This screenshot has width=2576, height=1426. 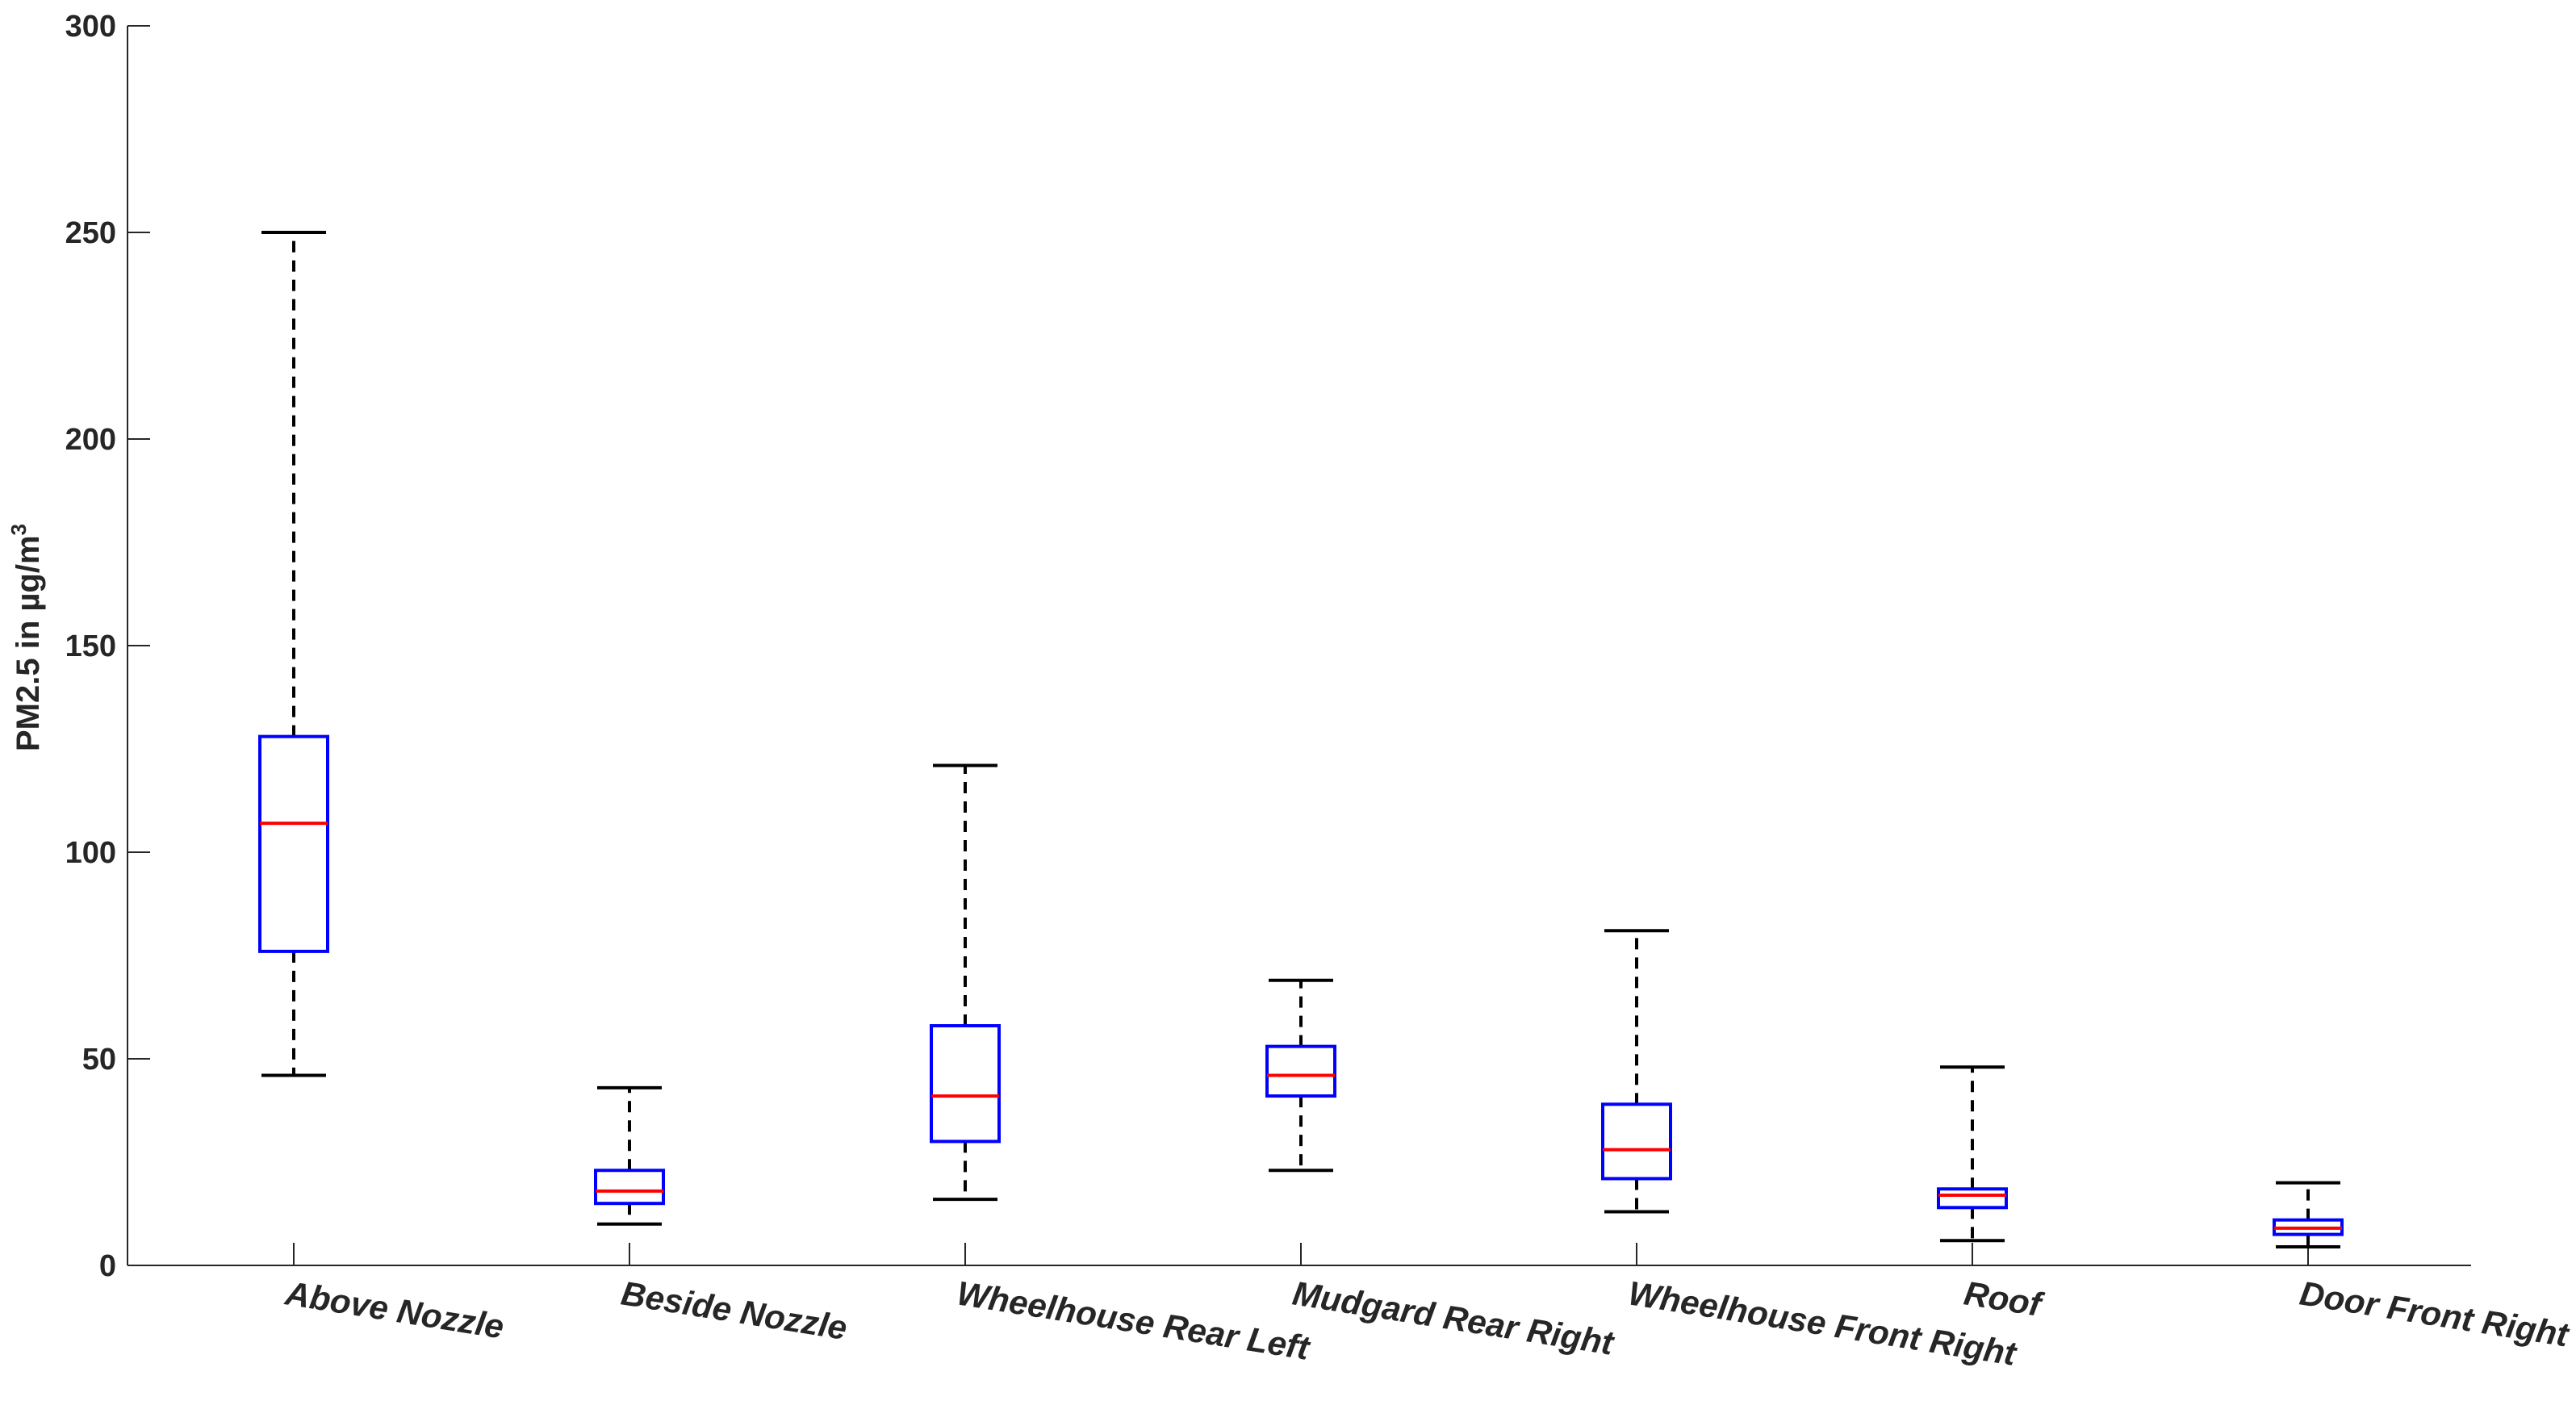 What do you see at coordinates (965, 982) in the screenshot?
I see `box-wheelhouse-rear-left` at bounding box center [965, 982].